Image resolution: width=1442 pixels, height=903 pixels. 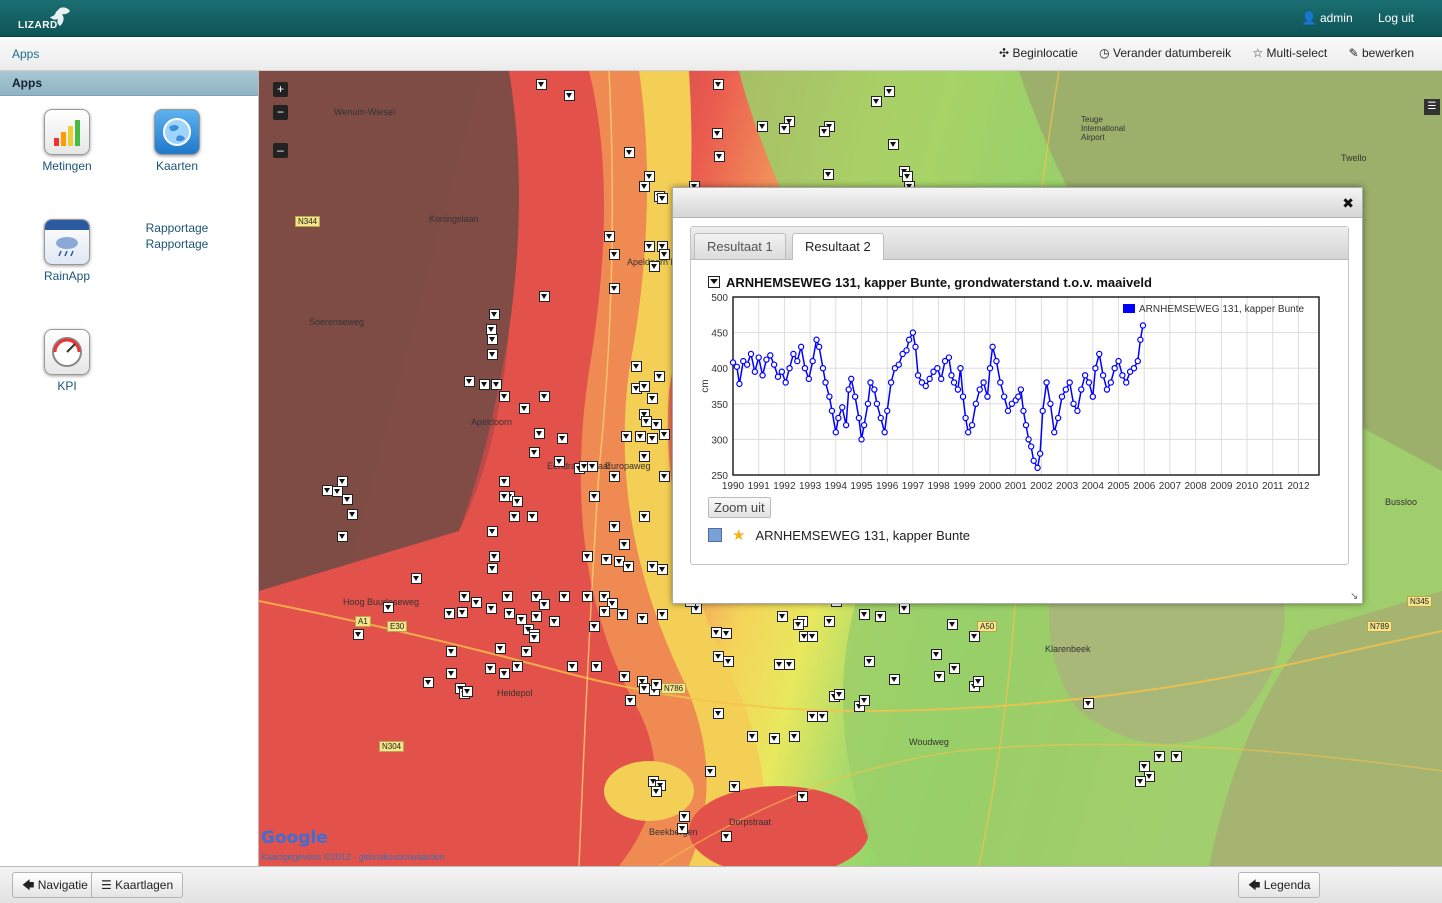 What do you see at coordinates (177, 236) in the screenshot?
I see `app-rapportage: Rapportage Rapportage` at bounding box center [177, 236].